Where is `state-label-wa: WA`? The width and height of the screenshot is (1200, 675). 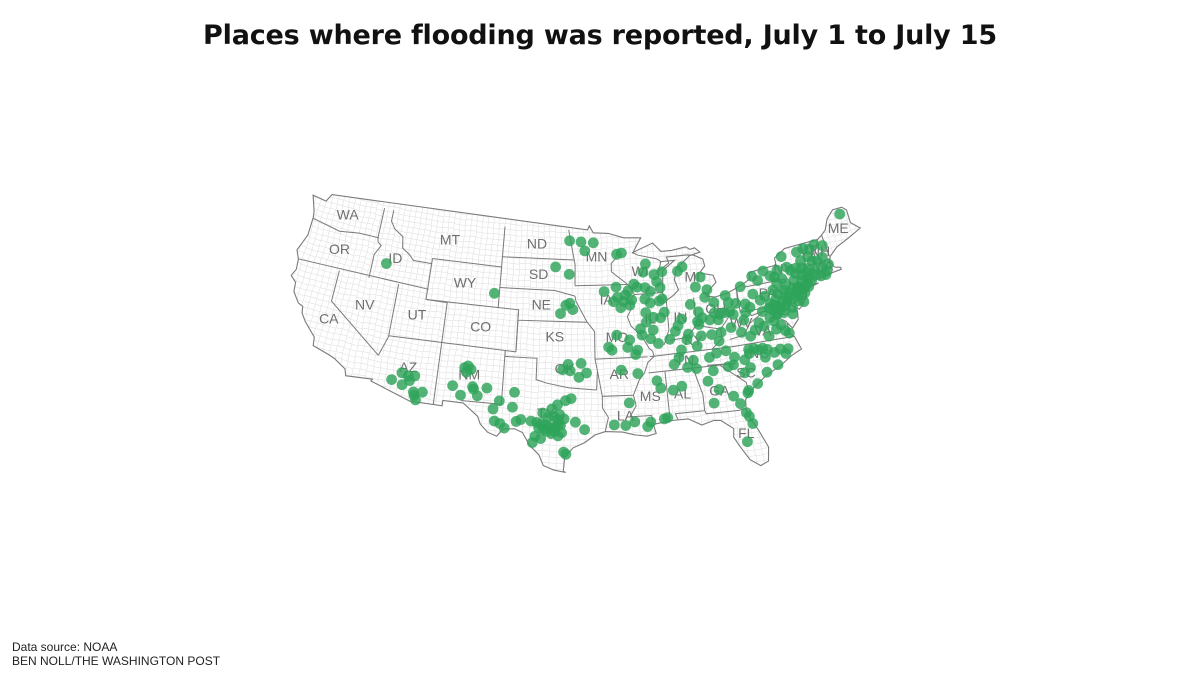 state-label-wa: WA is located at coordinates (348, 214).